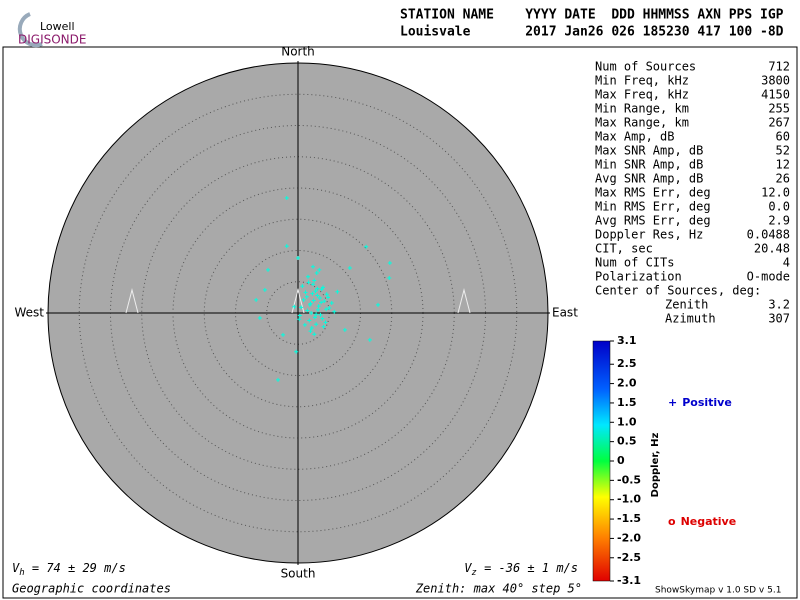 This screenshot has height=600, width=800. What do you see at coordinates (783, 137) in the screenshot?
I see `stat-value: 60` at bounding box center [783, 137].